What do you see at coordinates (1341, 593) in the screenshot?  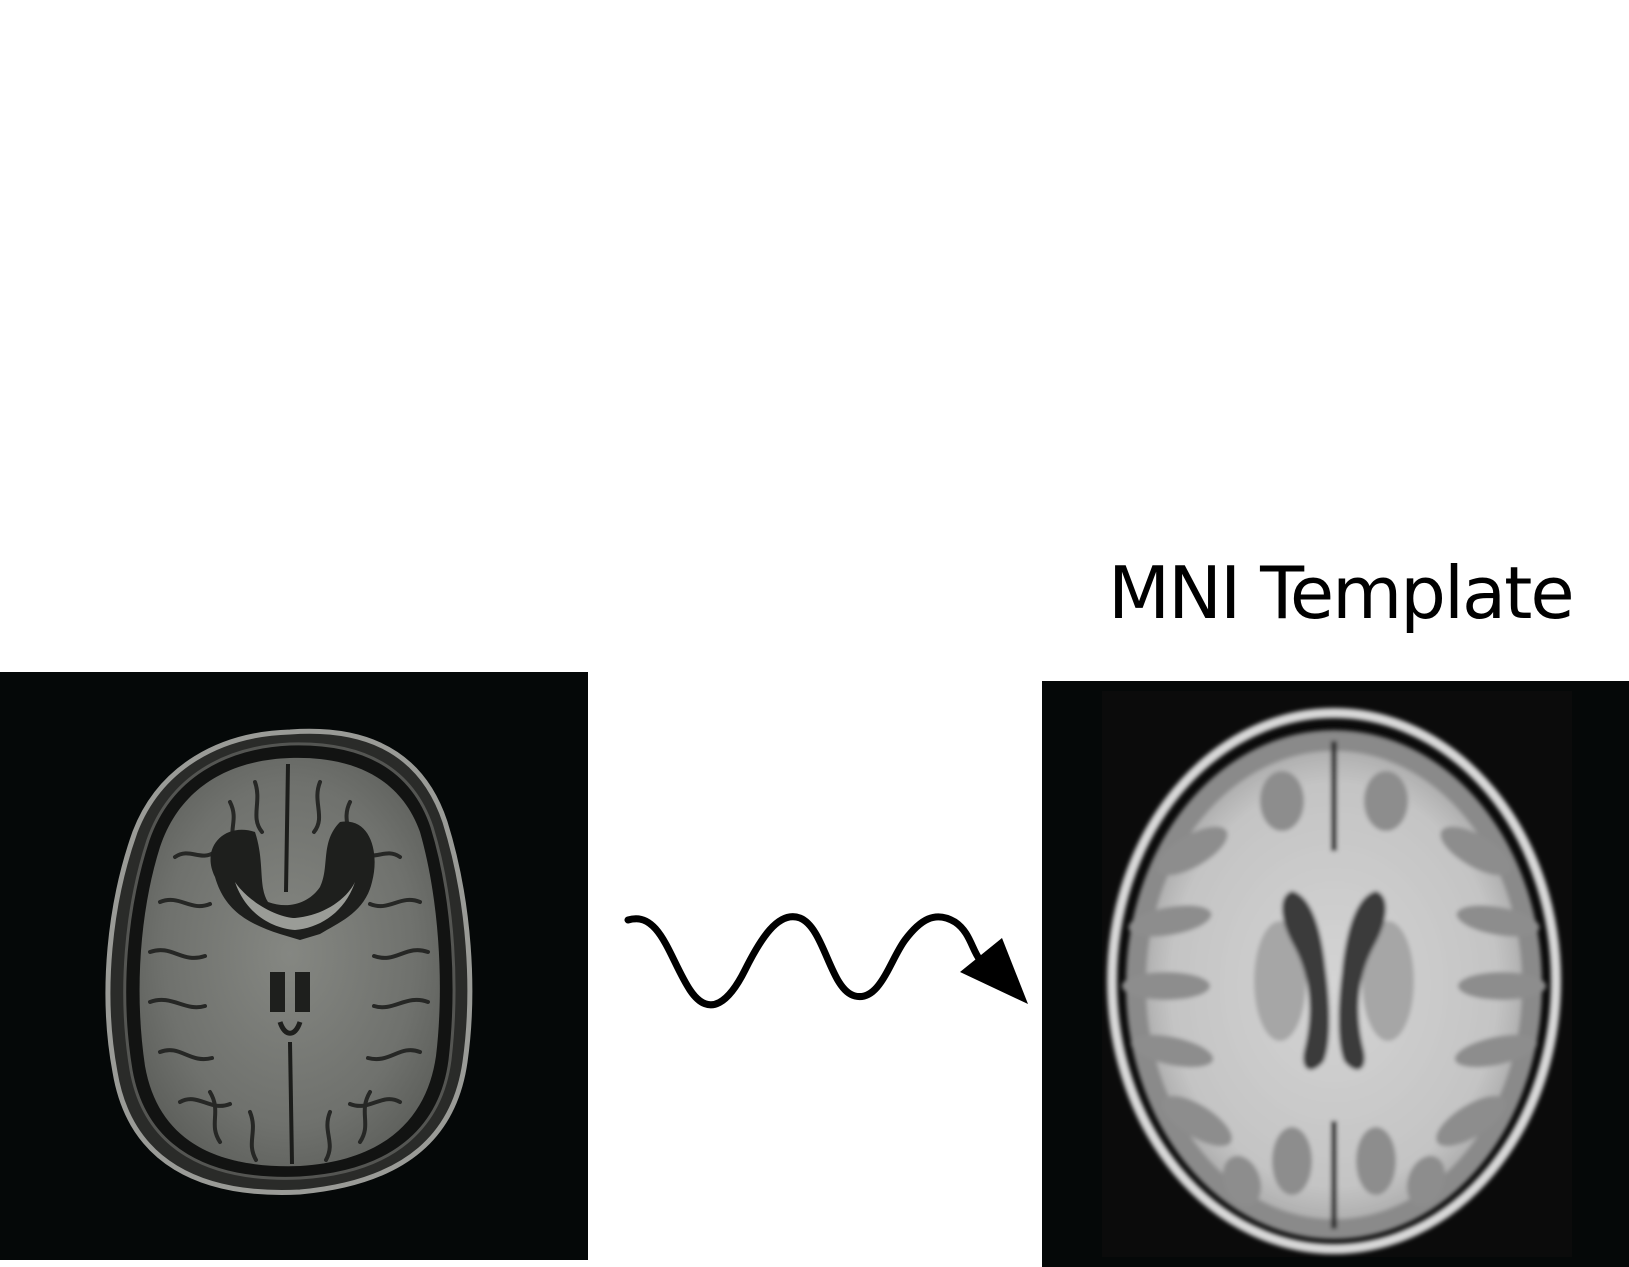 I see `template-title: MNI Template` at bounding box center [1341, 593].